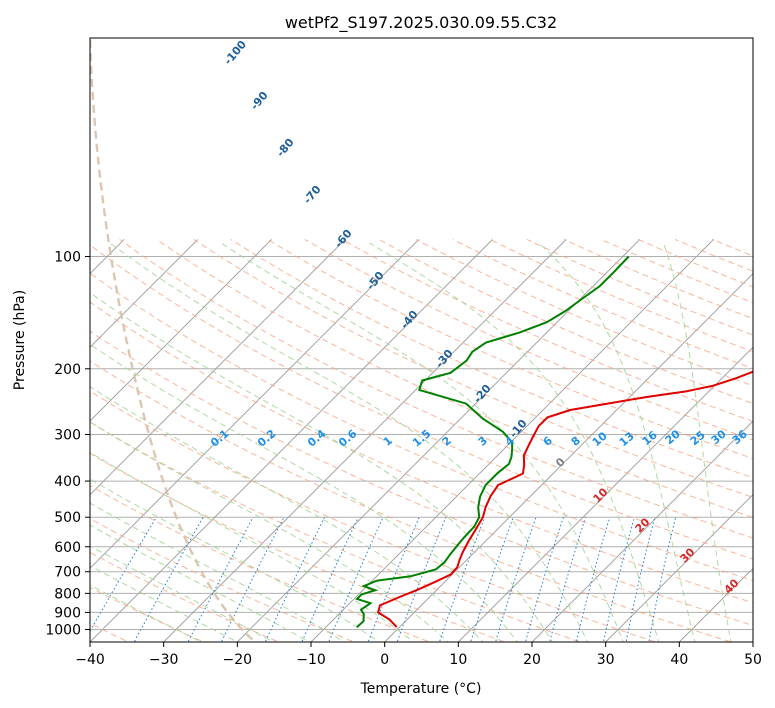  Describe the element at coordinates (384, 660) in the screenshot. I see `x-tick-label: 0` at that location.